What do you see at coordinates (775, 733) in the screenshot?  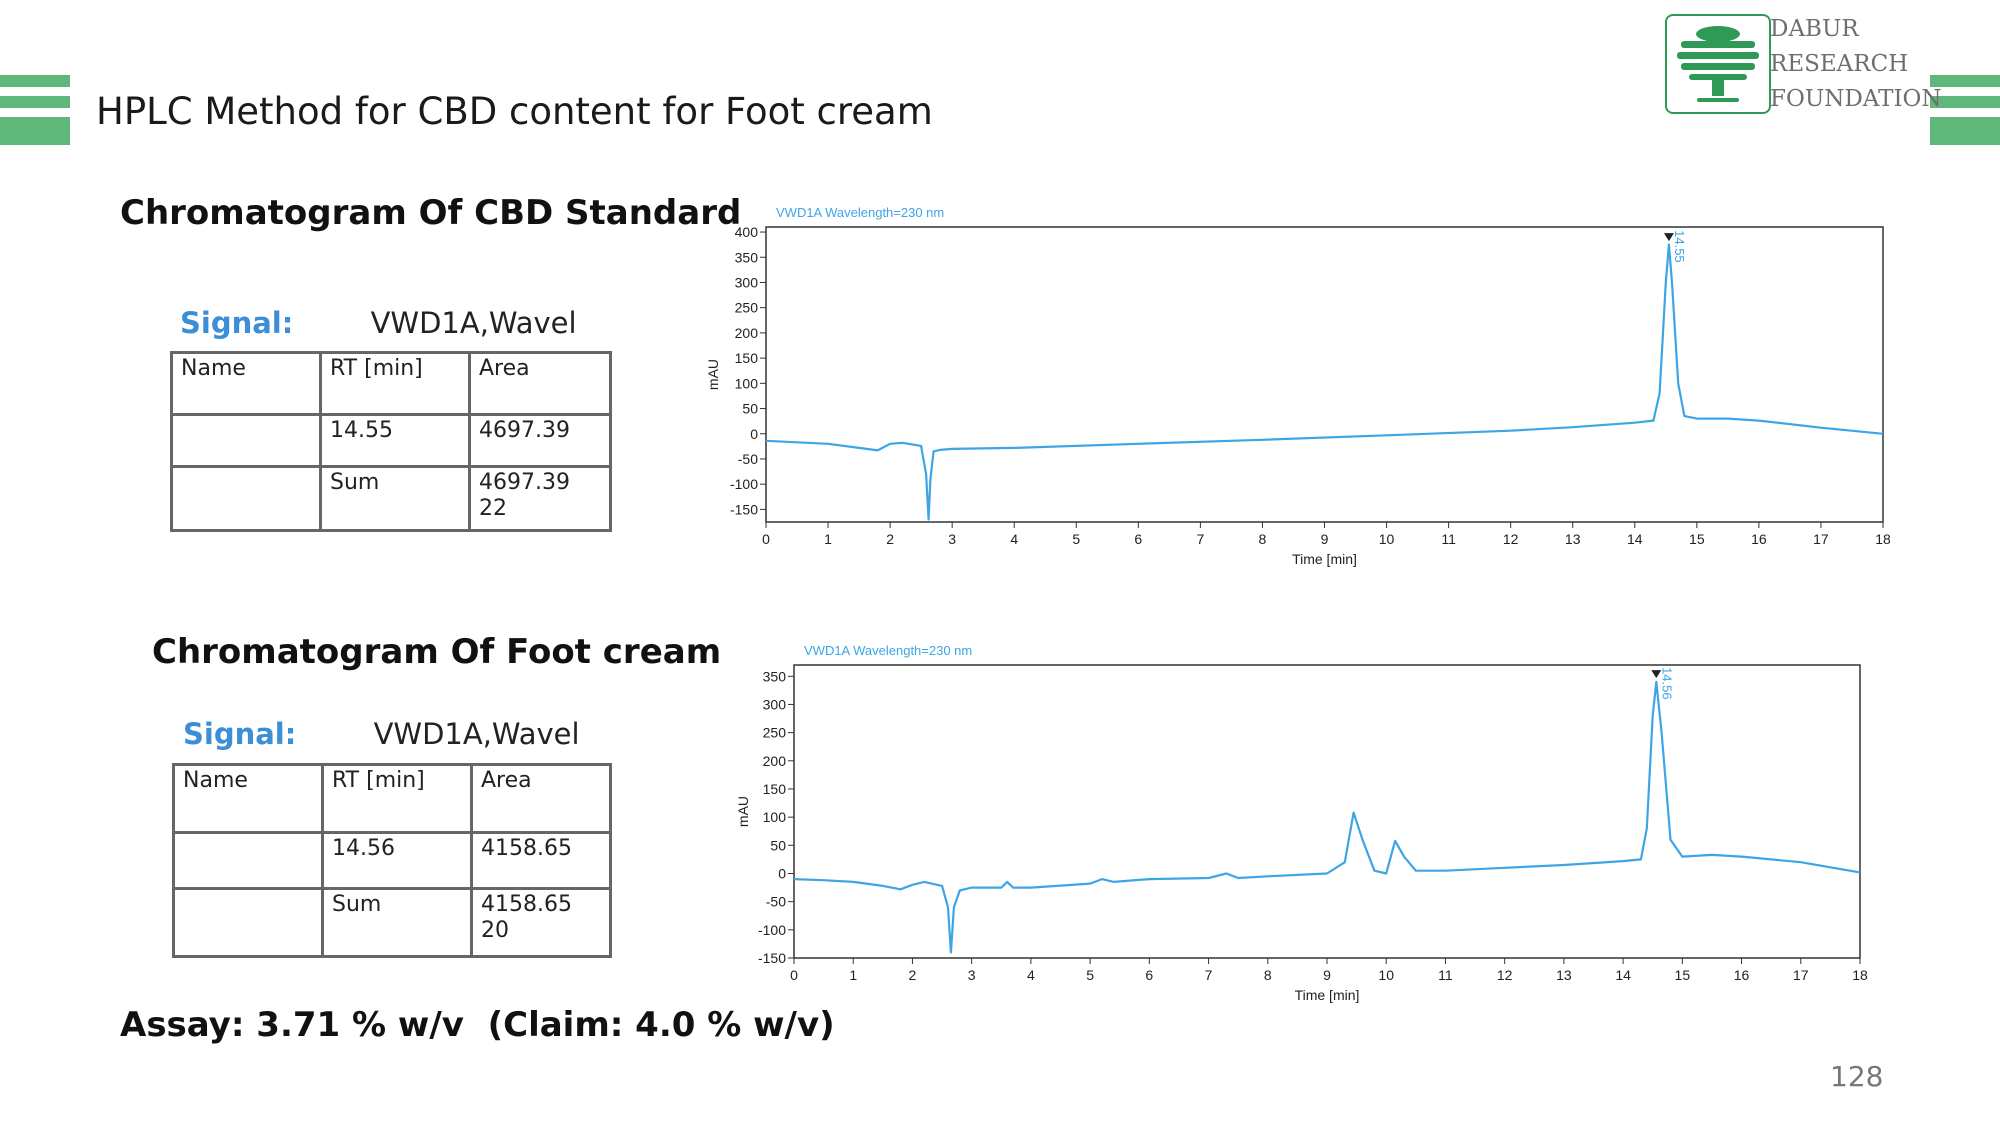 I see `y-tick-label: 250` at bounding box center [775, 733].